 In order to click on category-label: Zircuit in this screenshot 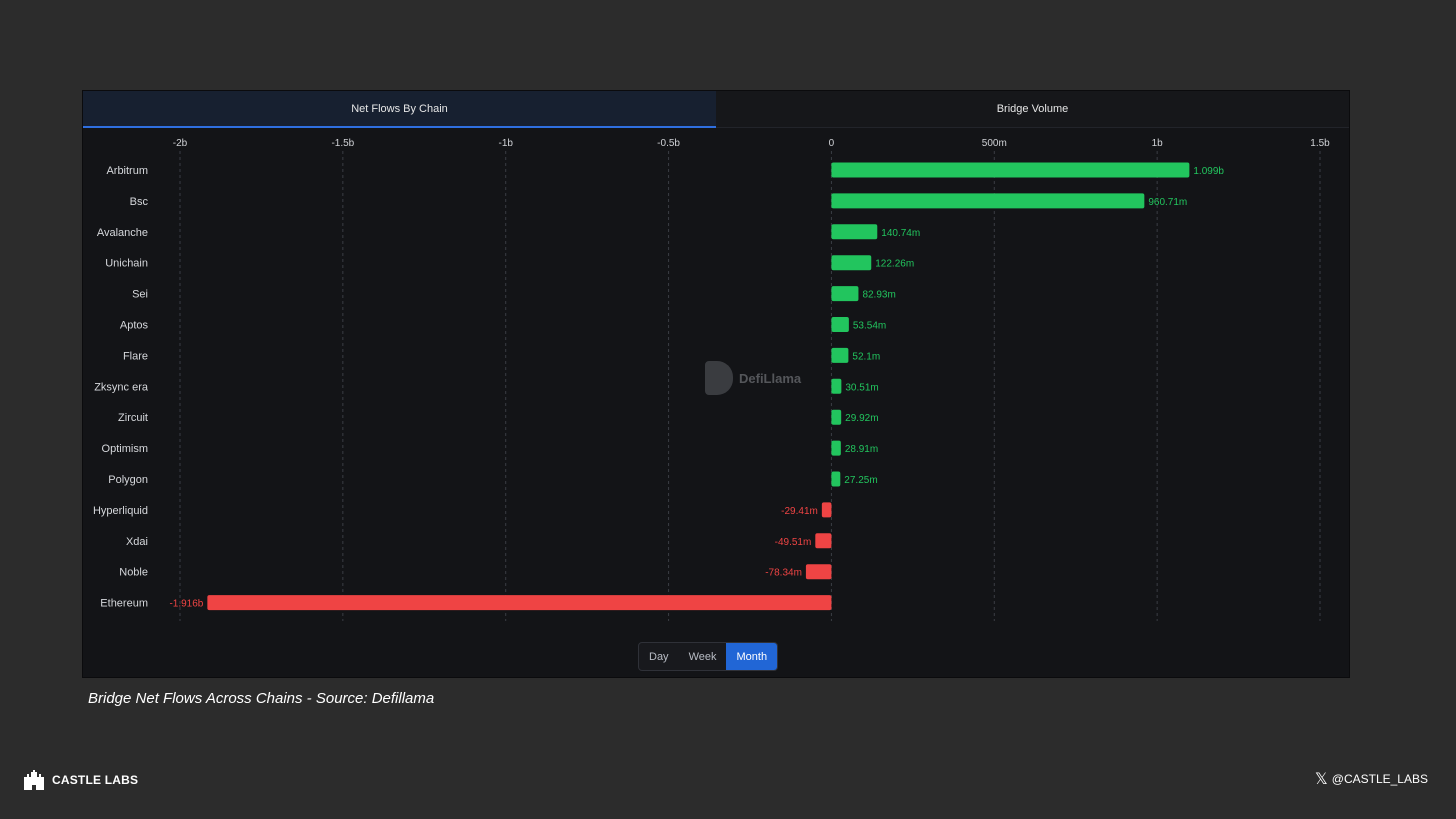, I will do `click(133, 418)`.